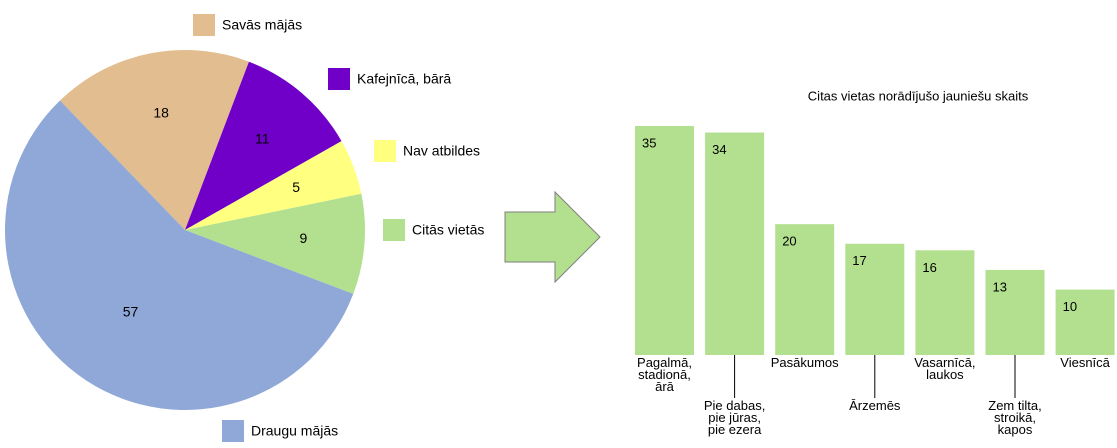 The height and width of the screenshot is (448, 1117). What do you see at coordinates (664, 374) in the screenshot?
I see `x-tick-label: Pagalmā, stadionā, ārā` at bounding box center [664, 374].